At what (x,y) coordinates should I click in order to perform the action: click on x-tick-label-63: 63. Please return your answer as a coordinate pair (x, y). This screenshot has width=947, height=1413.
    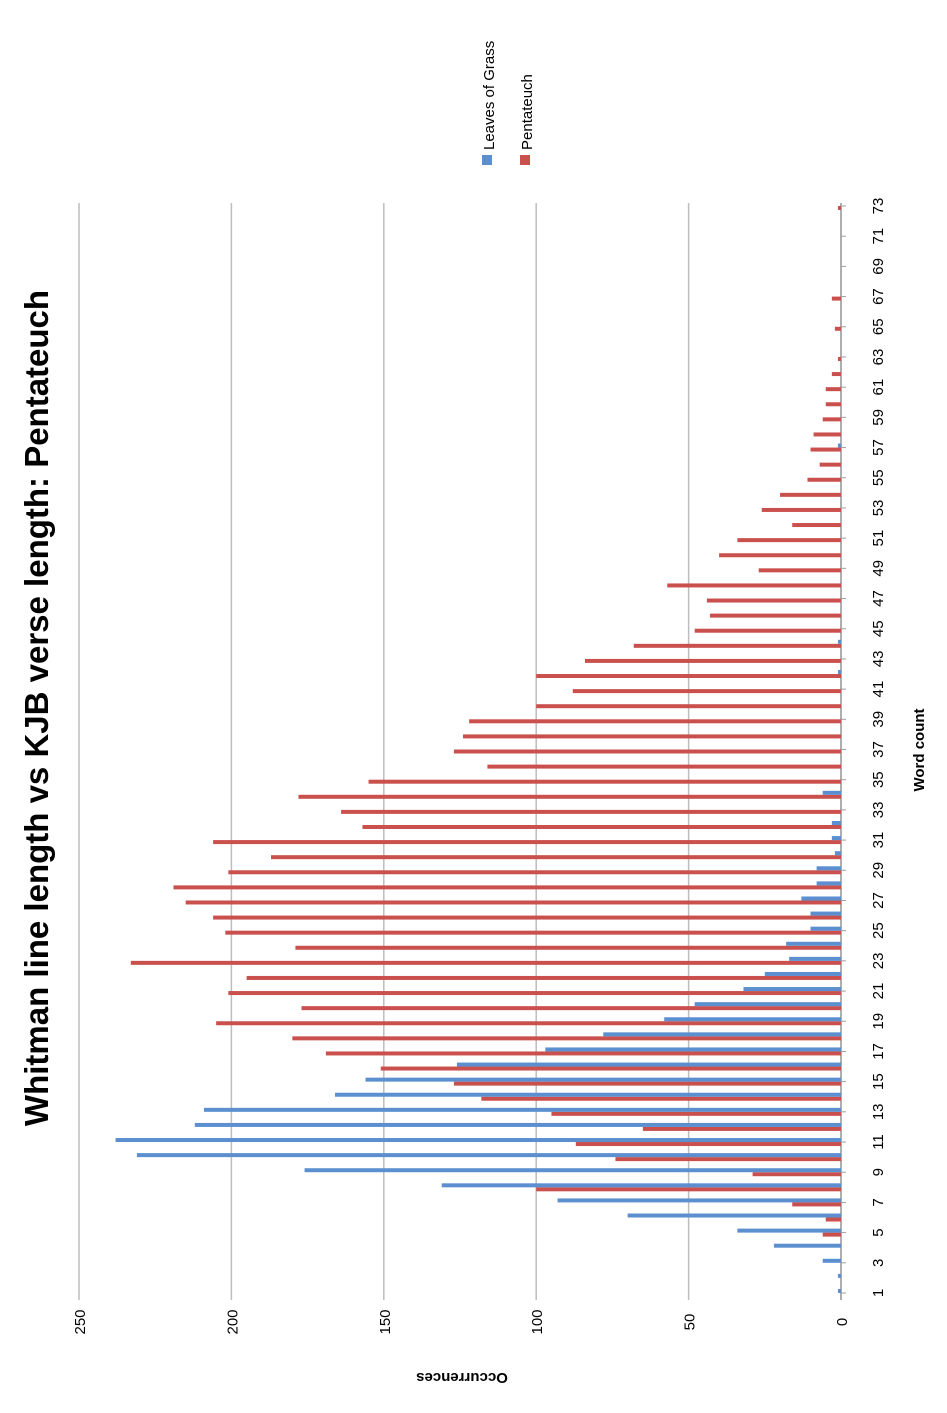
    Looking at the image, I should click on (878, 357).